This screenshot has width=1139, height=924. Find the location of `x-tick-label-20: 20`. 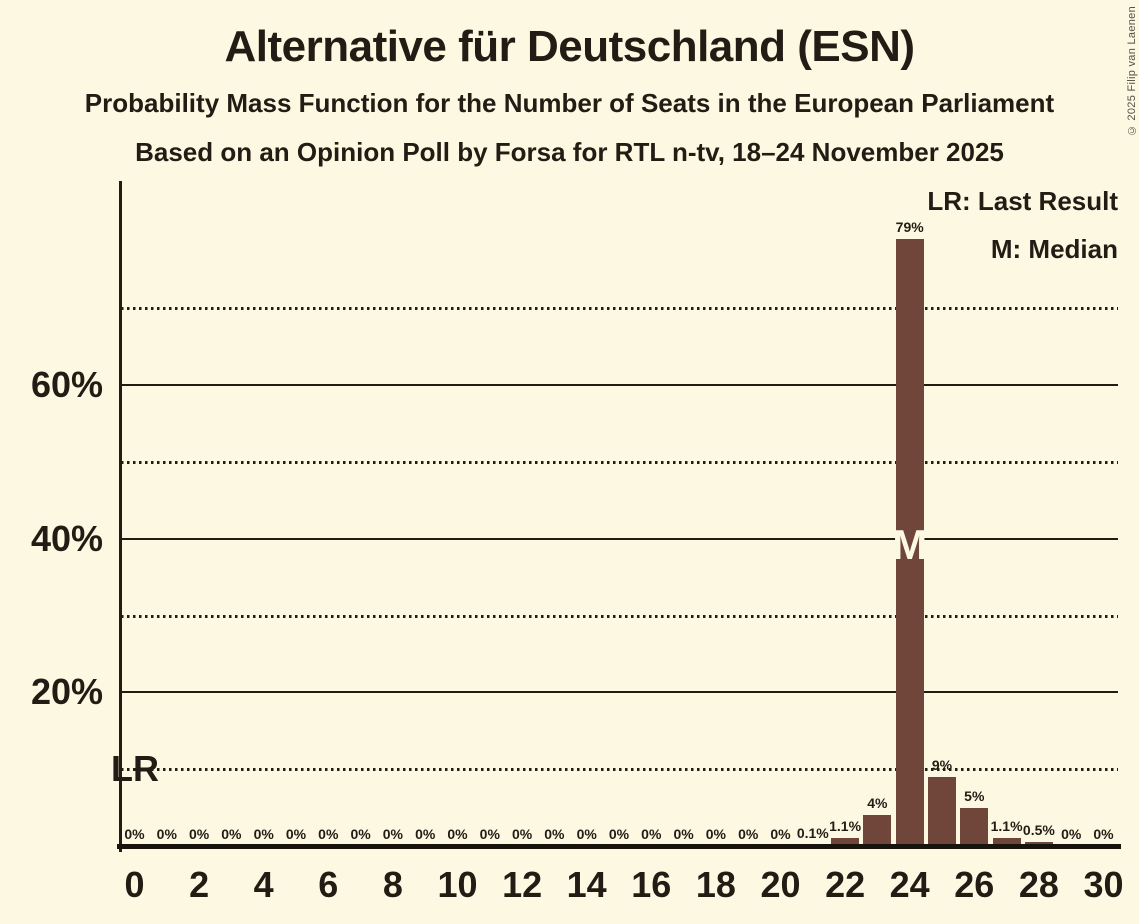

x-tick-label-20: 20 is located at coordinates (780, 884).